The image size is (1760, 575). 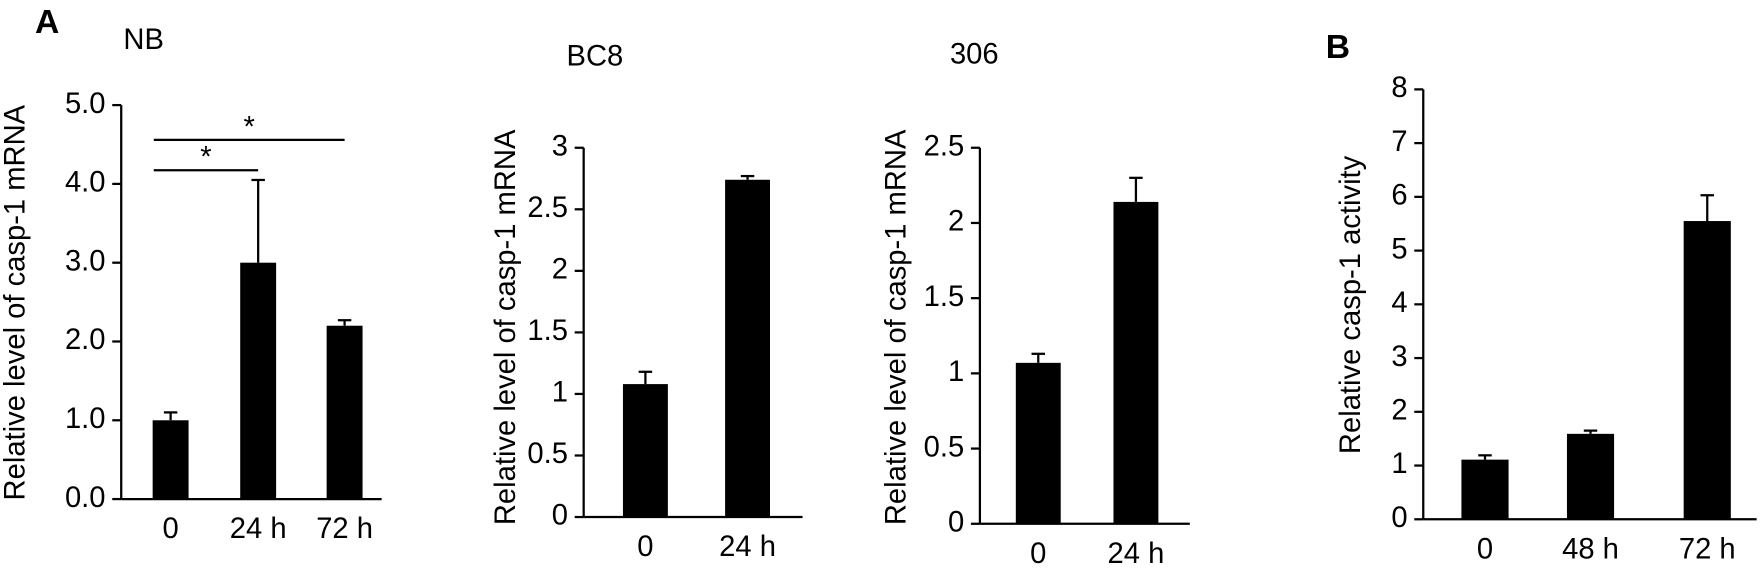 I want to click on y-tick-label: 4, so click(x=1399, y=303).